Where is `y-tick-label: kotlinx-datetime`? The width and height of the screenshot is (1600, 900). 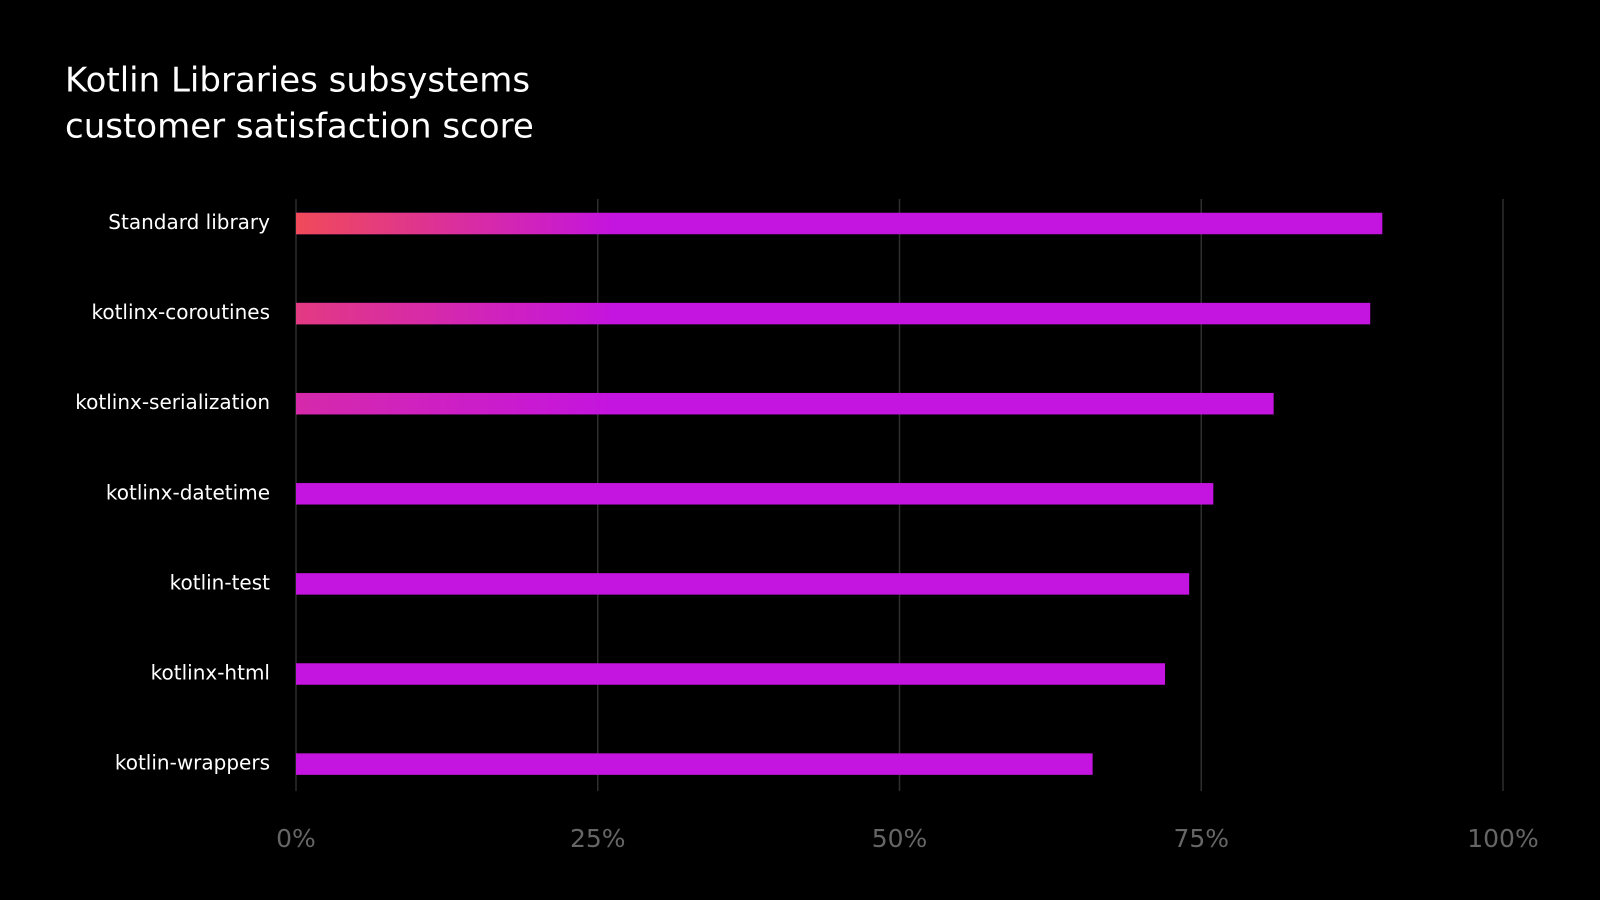 y-tick-label: kotlinx-datetime is located at coordinates (188, 492).